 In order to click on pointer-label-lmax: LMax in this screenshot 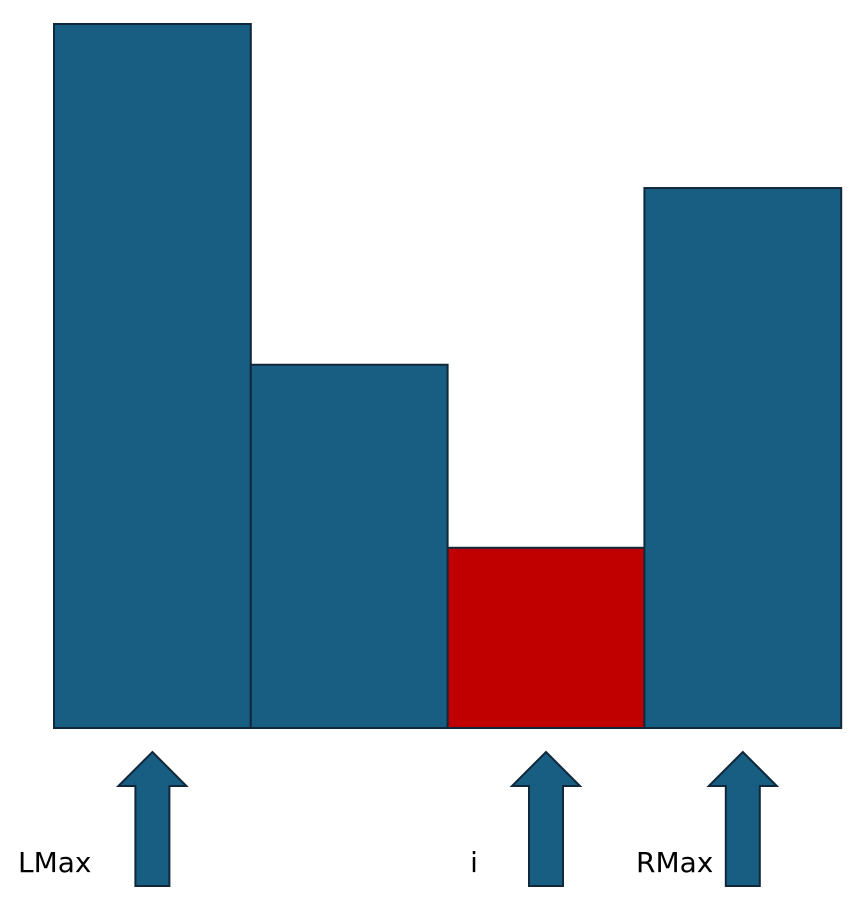, I will do `click(55, 862)`.